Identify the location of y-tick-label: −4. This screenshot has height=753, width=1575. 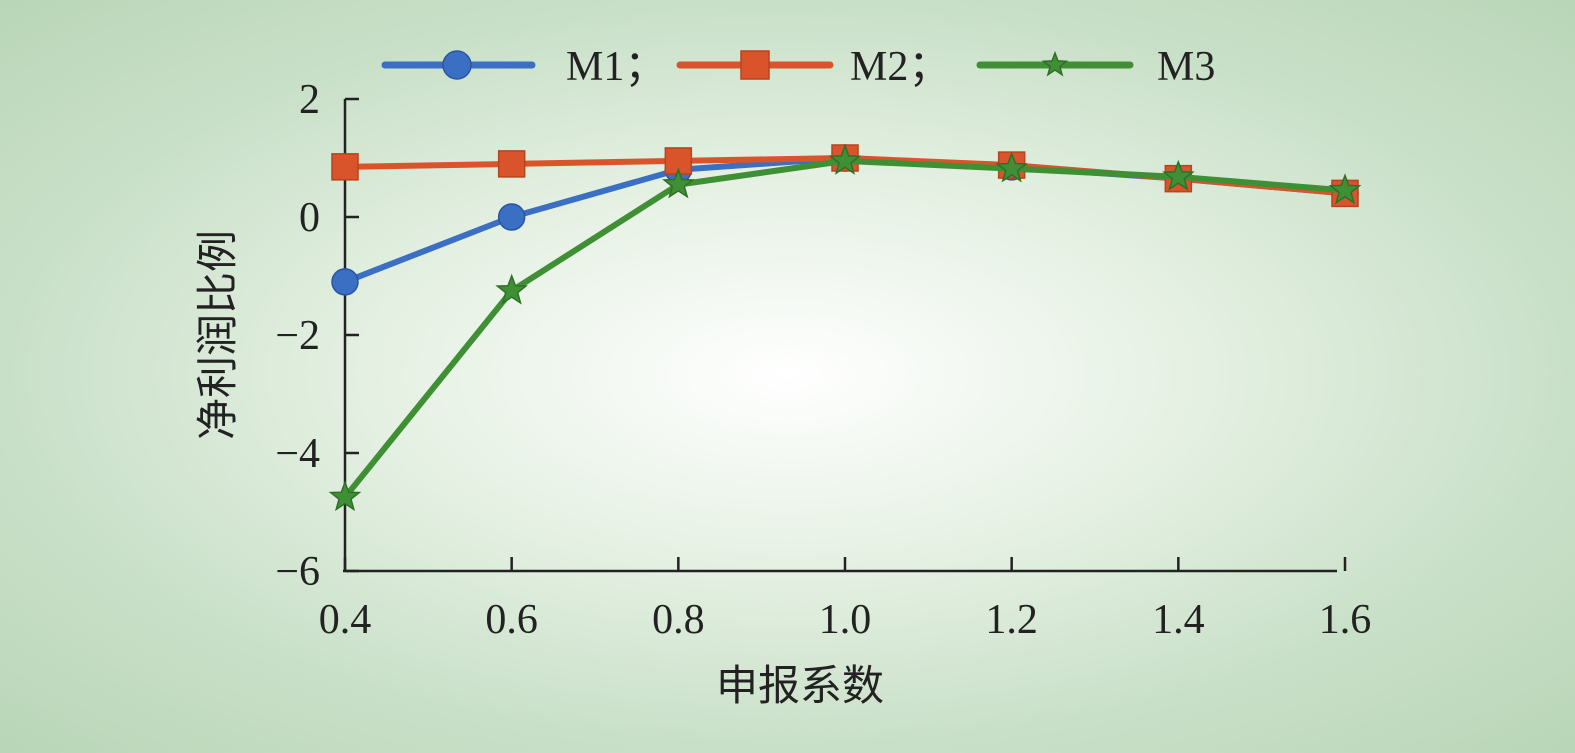
(297, 454).